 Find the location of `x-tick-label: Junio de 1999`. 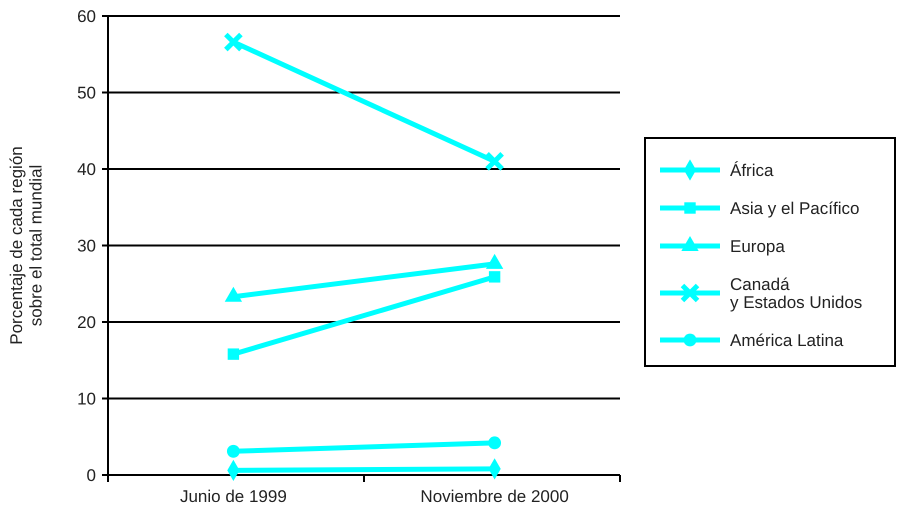

x-tick-label: Junio de 1999 is located at coordinates (233, 496).